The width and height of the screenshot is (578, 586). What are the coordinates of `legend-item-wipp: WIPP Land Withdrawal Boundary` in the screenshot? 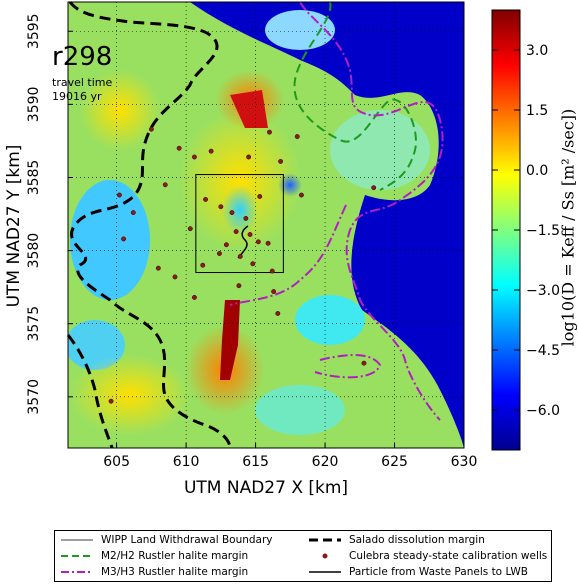 It's located at (167, 540).